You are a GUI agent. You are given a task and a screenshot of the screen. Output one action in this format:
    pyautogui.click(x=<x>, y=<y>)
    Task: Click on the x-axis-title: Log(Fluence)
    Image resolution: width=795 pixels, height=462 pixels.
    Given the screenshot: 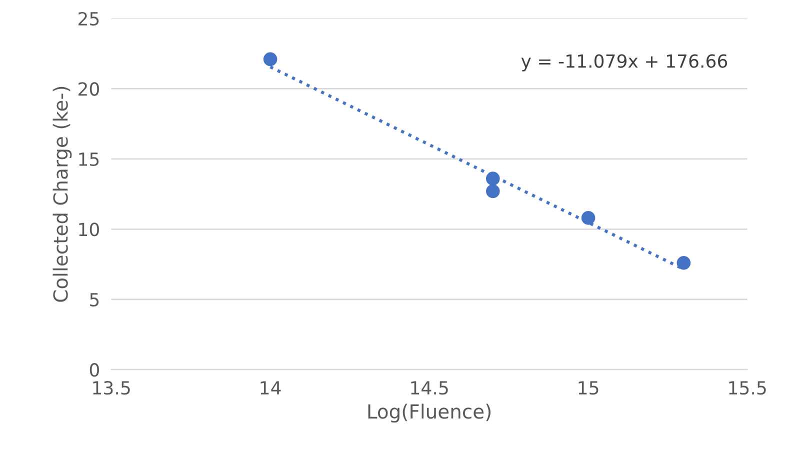 What is the action you would take?
    pyautogui.click(x=429, y=413)
    